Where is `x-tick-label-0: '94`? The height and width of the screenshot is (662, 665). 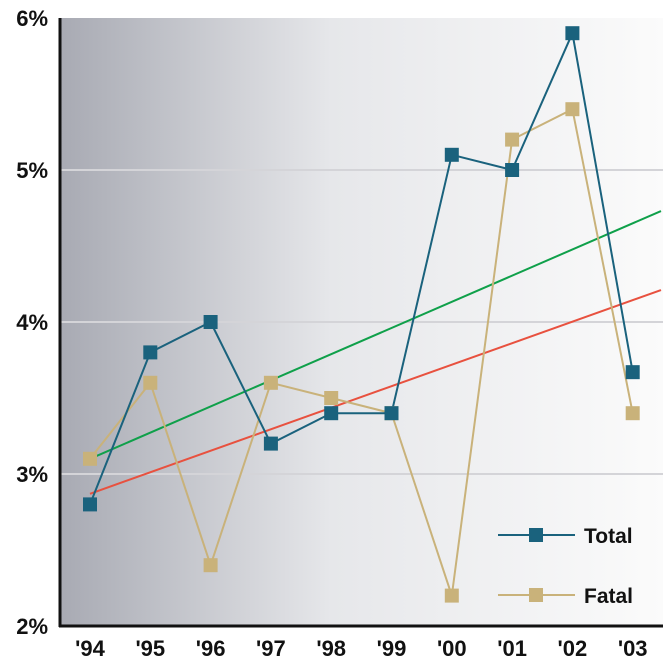
x-tick-label-0: '94 is located at coordinates (90, 648).